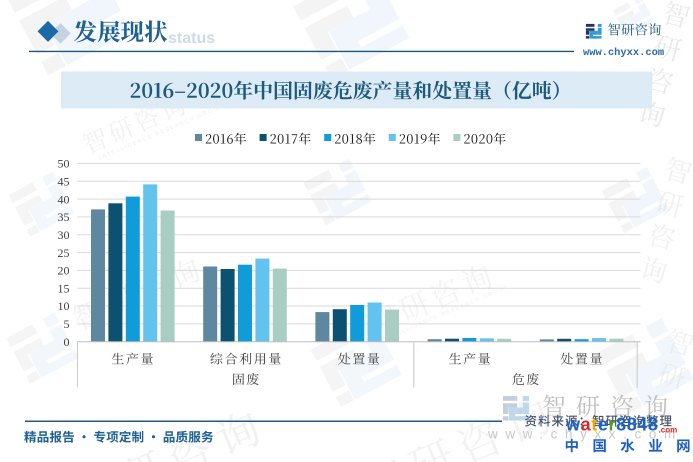  Describe the element at coordinates (64, 306) in the screenshot. I see `svg-text: 10` at that location.